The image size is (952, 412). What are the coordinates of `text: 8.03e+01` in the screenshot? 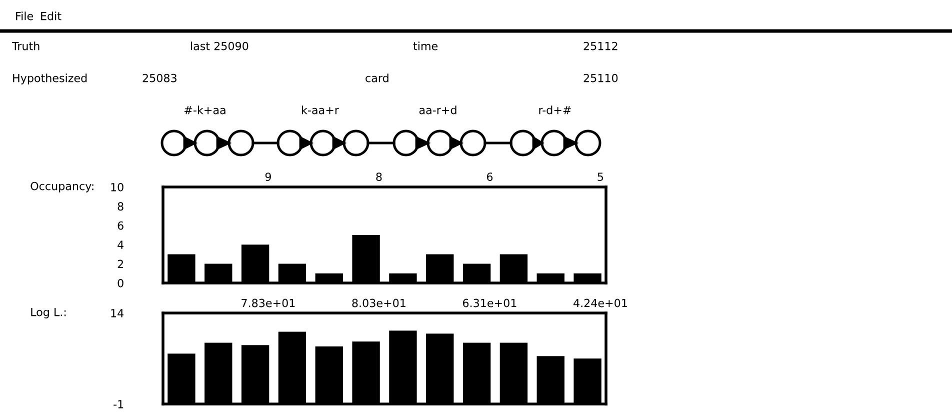 It's located at (379, 303).